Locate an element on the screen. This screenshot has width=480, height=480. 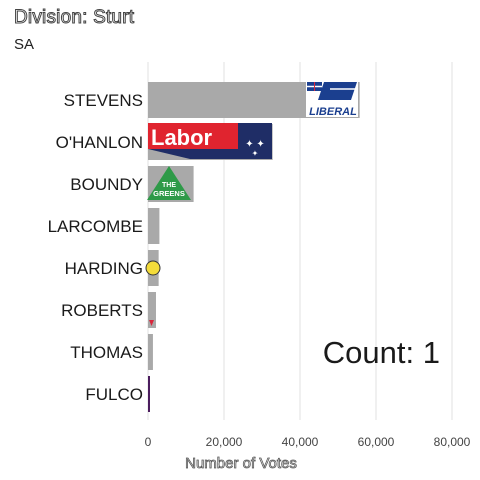
category-label-fulco: FULCO is located at coordinates (114, 394).